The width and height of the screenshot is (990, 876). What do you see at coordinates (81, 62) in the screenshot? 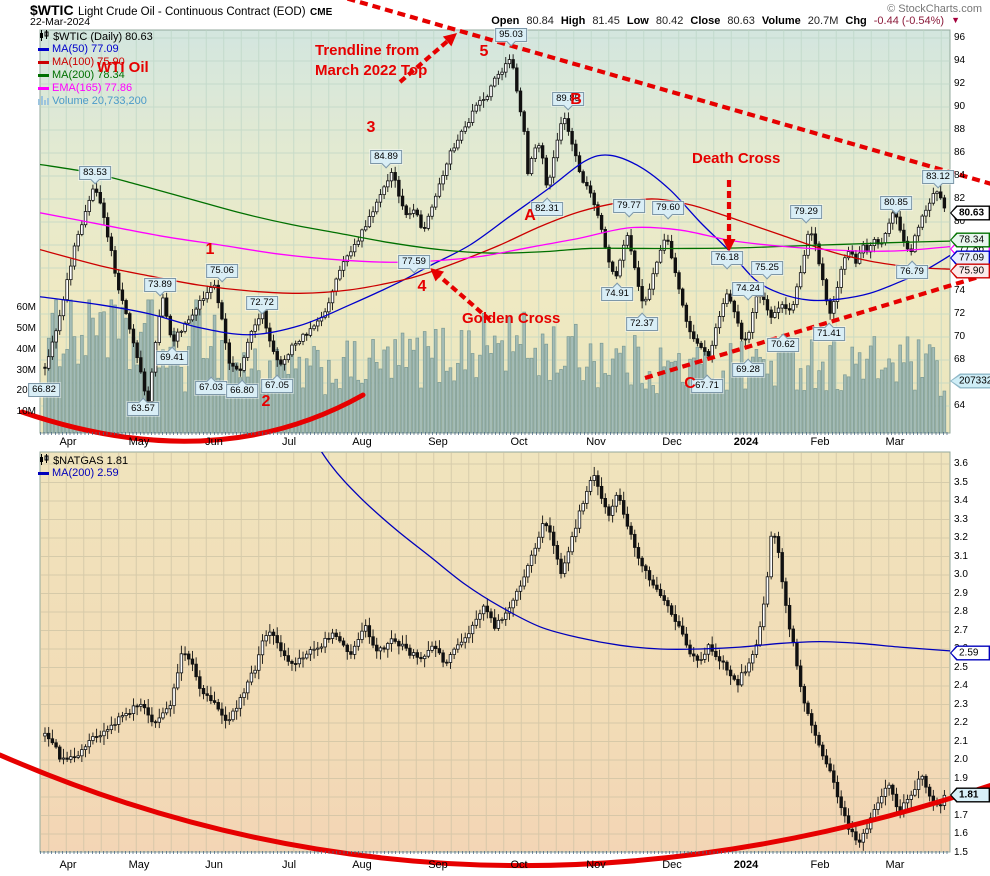
I see `legend-item-$WTIC-2: MA(100) 75.90` at bounding box center [81, 62].